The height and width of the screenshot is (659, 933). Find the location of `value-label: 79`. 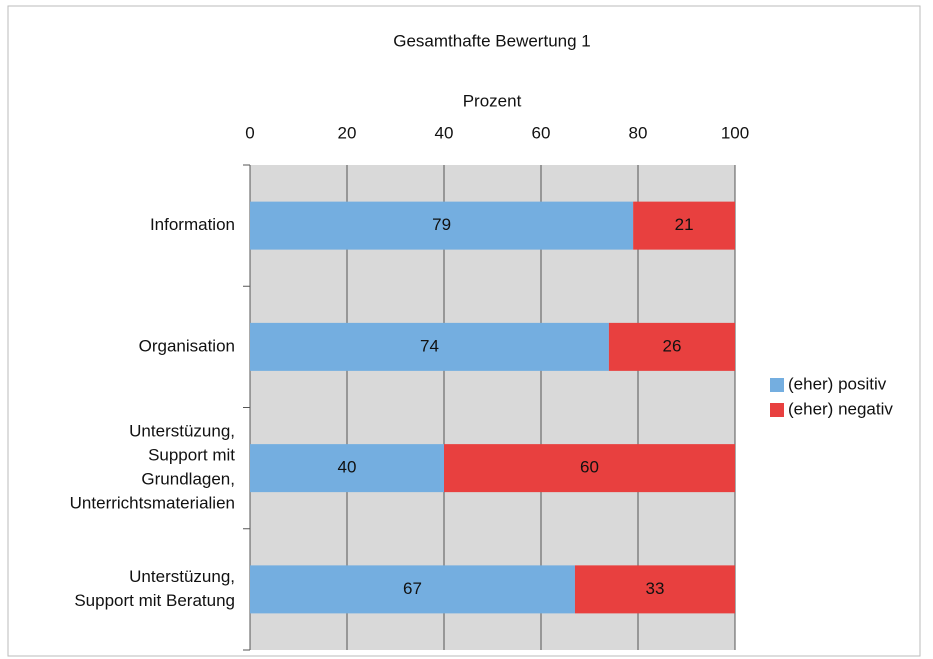

value-label: 79 is located at coordinates (441, 224).